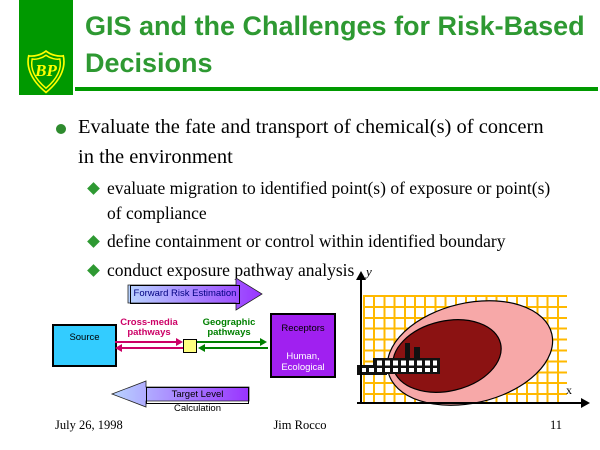 Image resolution: width=600 pixels, height=450 pixels. I want to click on x-axis-label: x, so click(569, 390).